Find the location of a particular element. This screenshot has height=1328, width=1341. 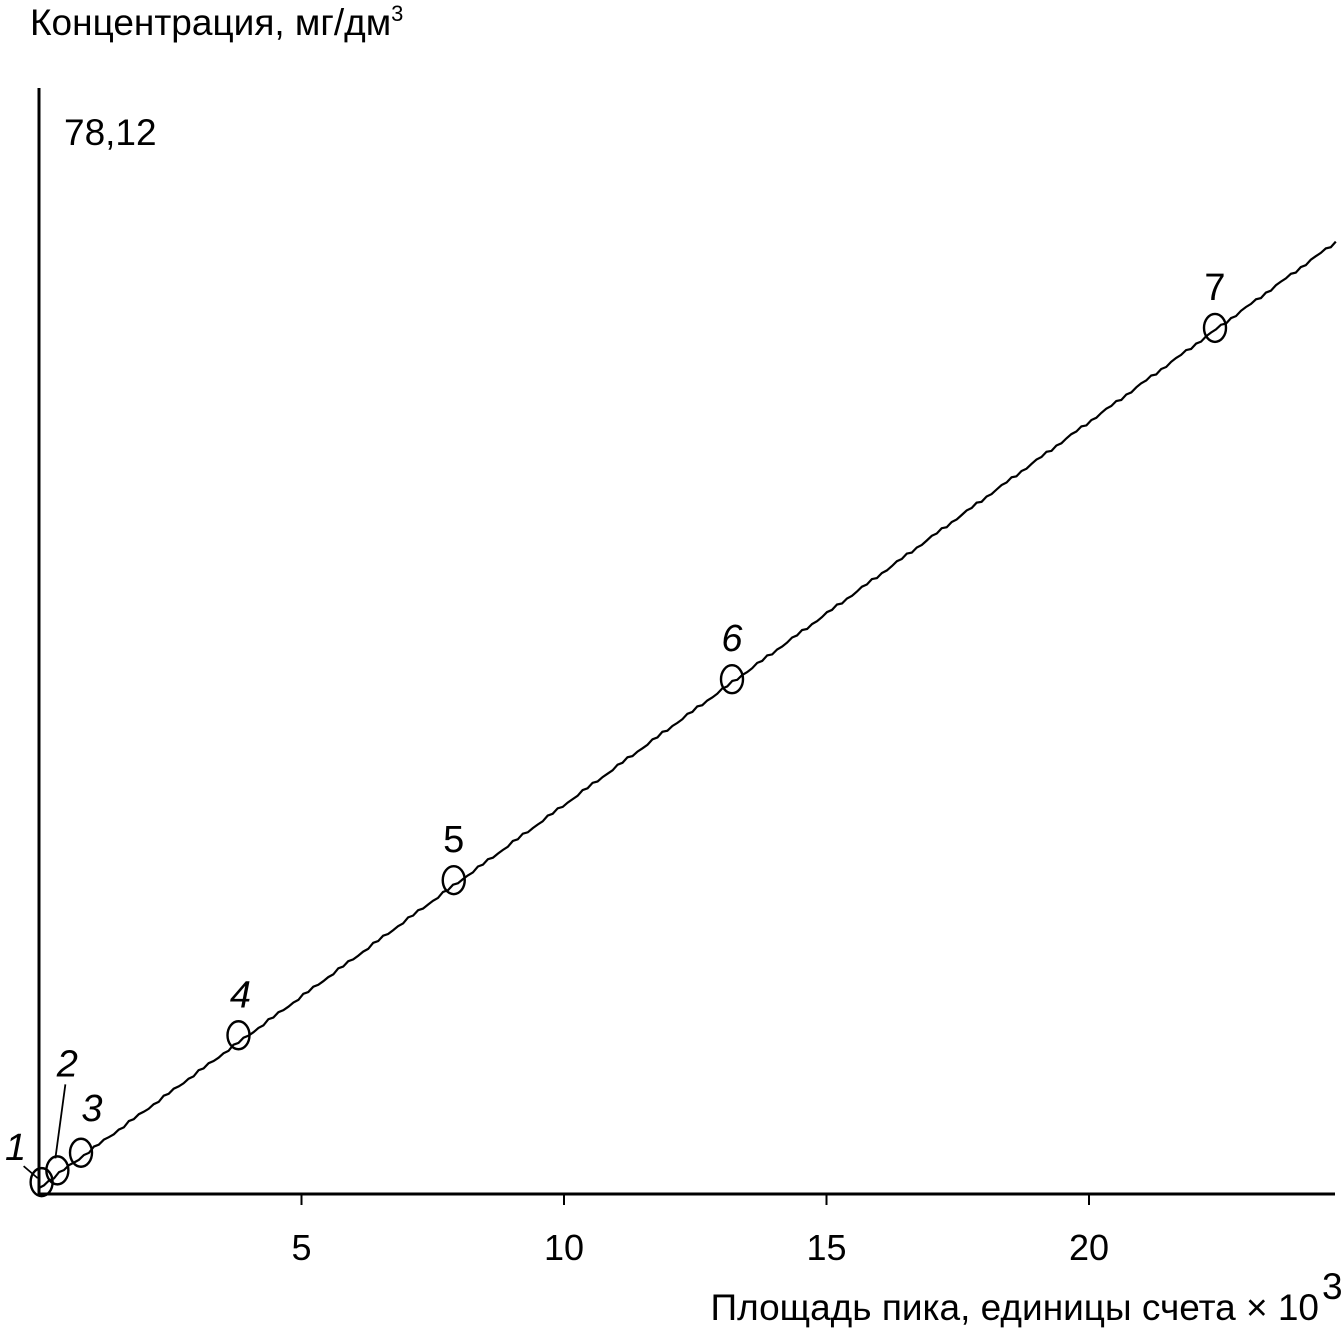

leader-lines is located at coordinates (45, 1131).